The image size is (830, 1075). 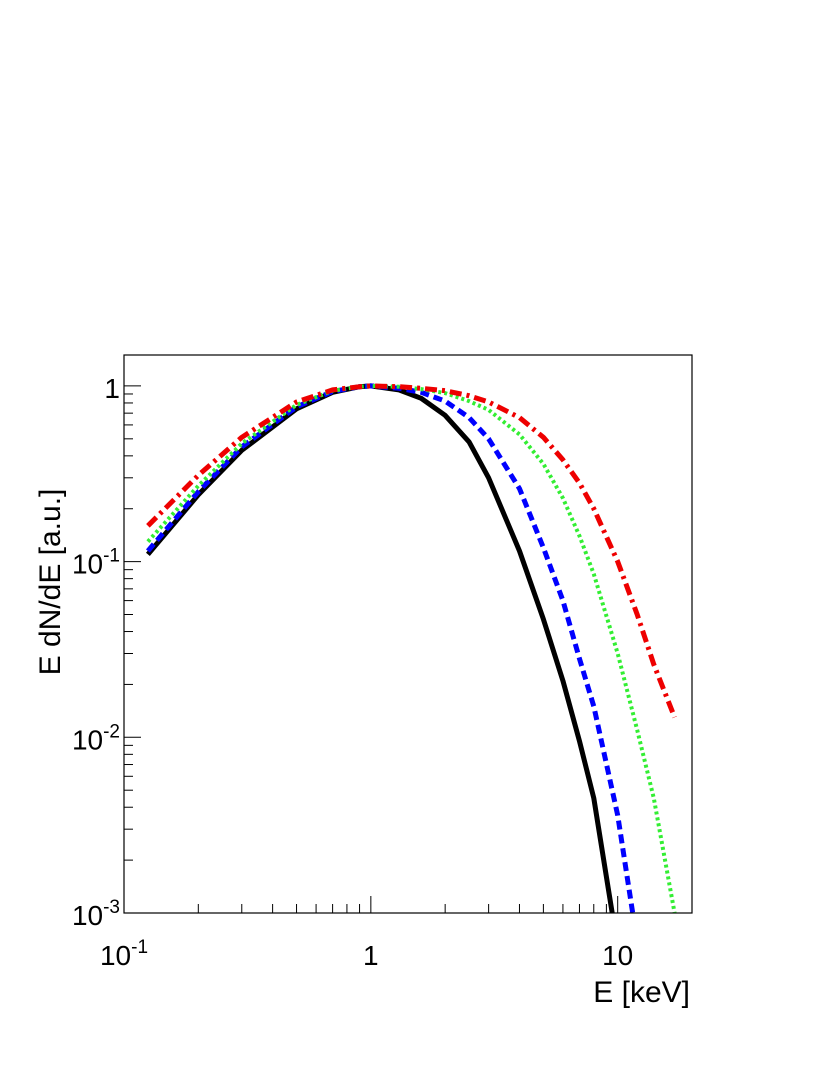 I want to click on x-tick-label: 1, so click(x=371, y=955).